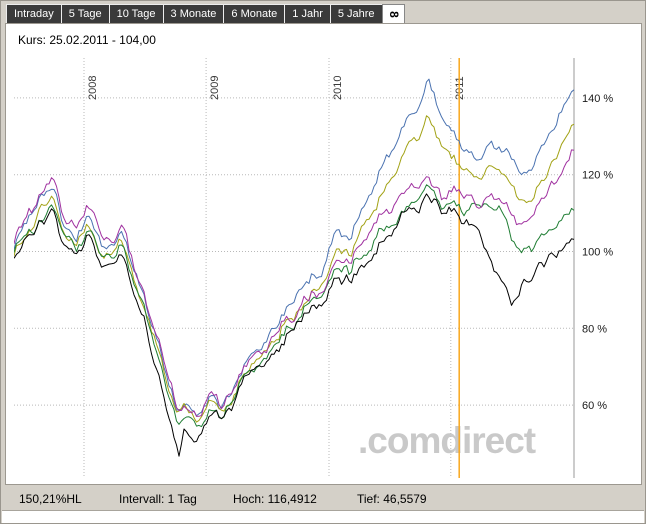  Describe the element at coordinates (193, 14) in the screenshot. I see `tab-3-monate: 3 Monate` at that location.